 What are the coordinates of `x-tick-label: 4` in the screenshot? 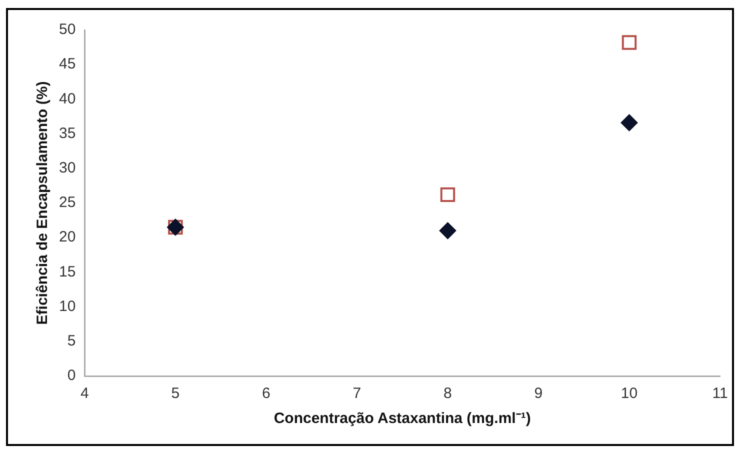 It's located at (84, 393).